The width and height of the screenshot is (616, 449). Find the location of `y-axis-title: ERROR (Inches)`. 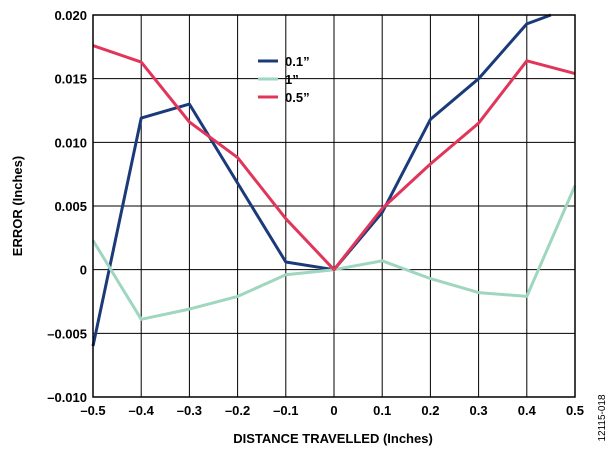

y-axis-title: ERROR (Inches) is located at coordinates (17, 206).